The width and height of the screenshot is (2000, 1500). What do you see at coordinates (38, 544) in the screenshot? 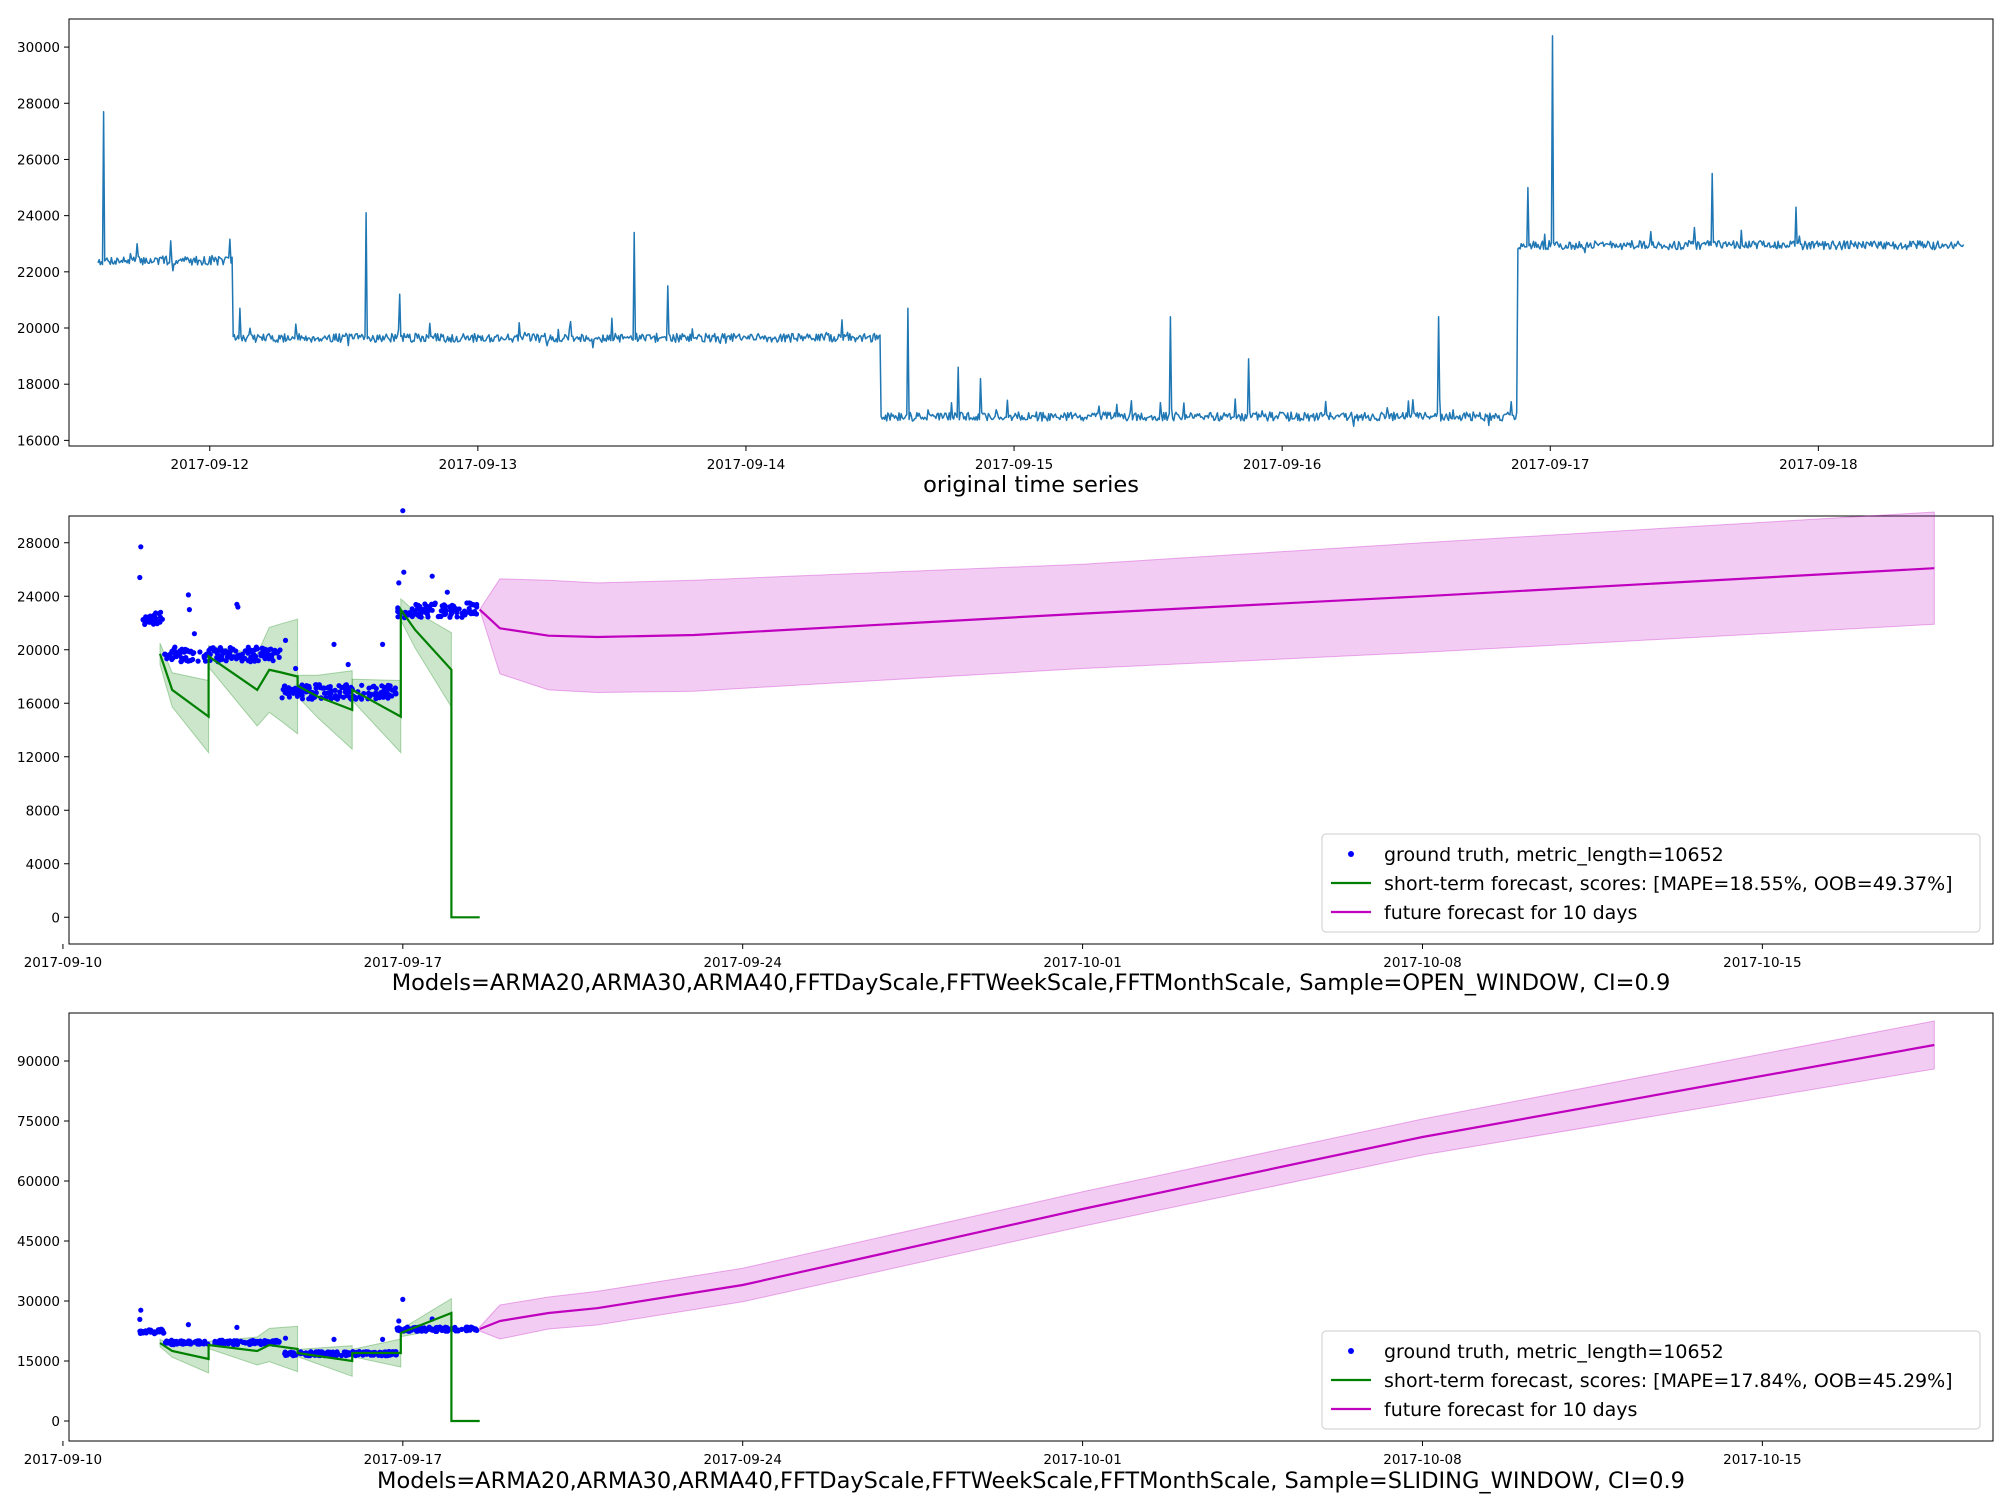
I see `y-tick-label: 28000` at bounding box center [38, 544].